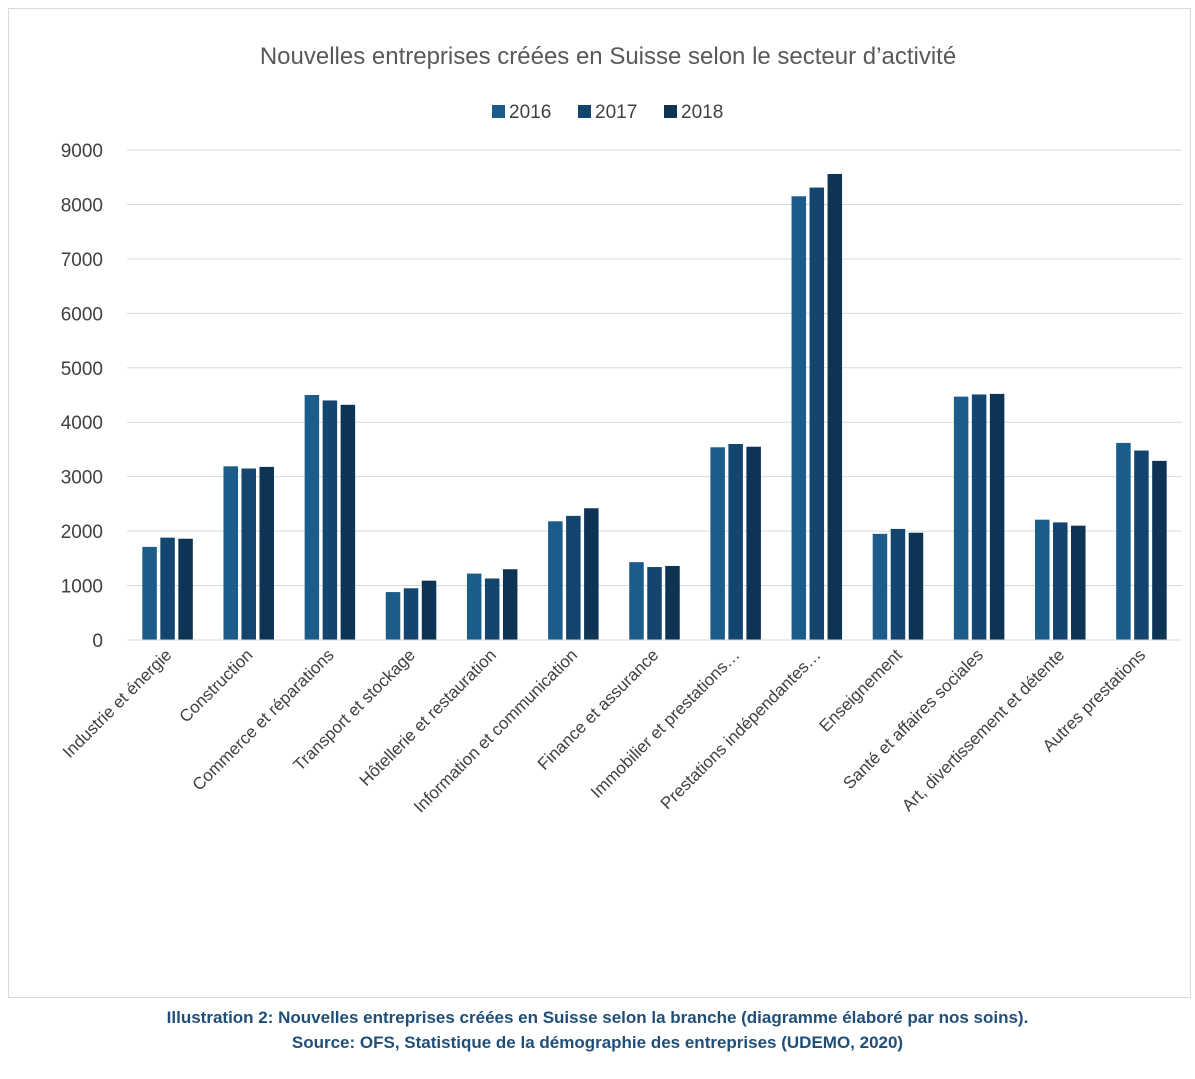  What do you see at coordinates (82, 587) in the screenshot?
I see `y-tick-label: 1000` at bounding box center [82, 587].